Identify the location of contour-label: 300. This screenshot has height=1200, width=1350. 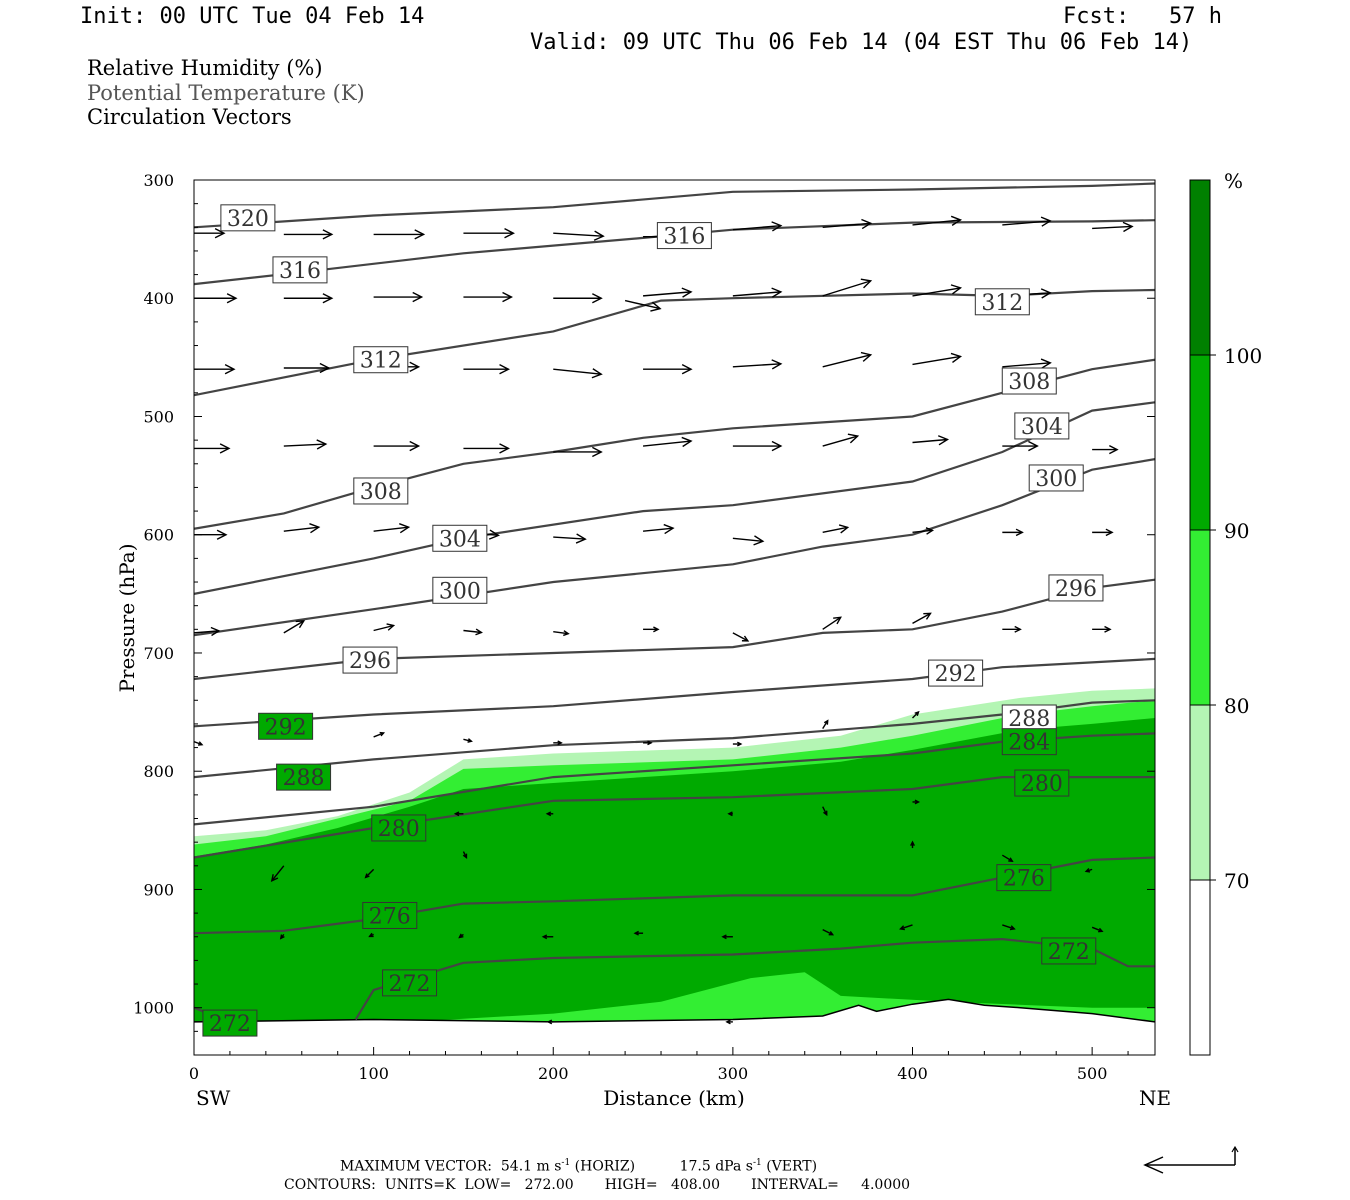
(1056, 479).